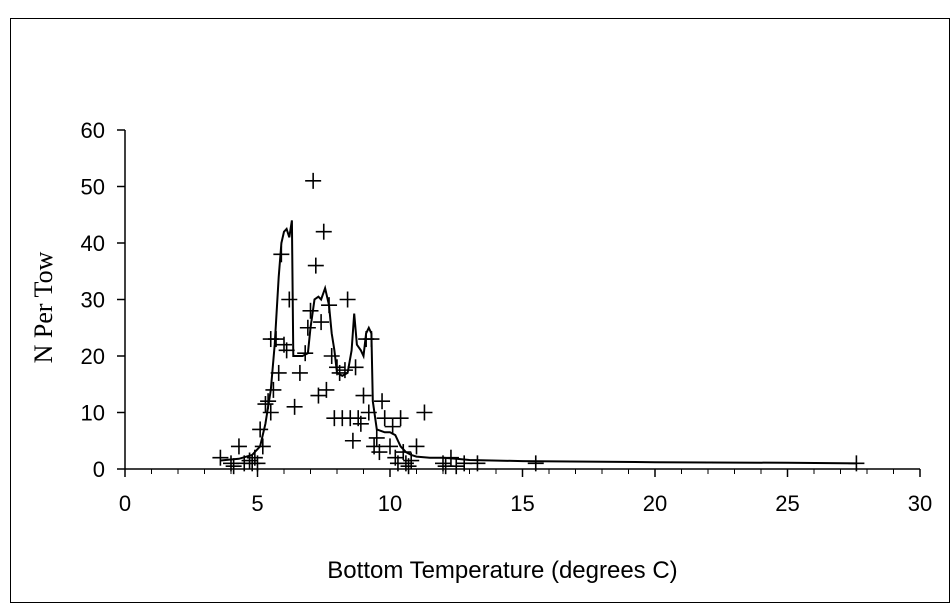  I want to click on x-tick-label: 5, so click(257, 503).